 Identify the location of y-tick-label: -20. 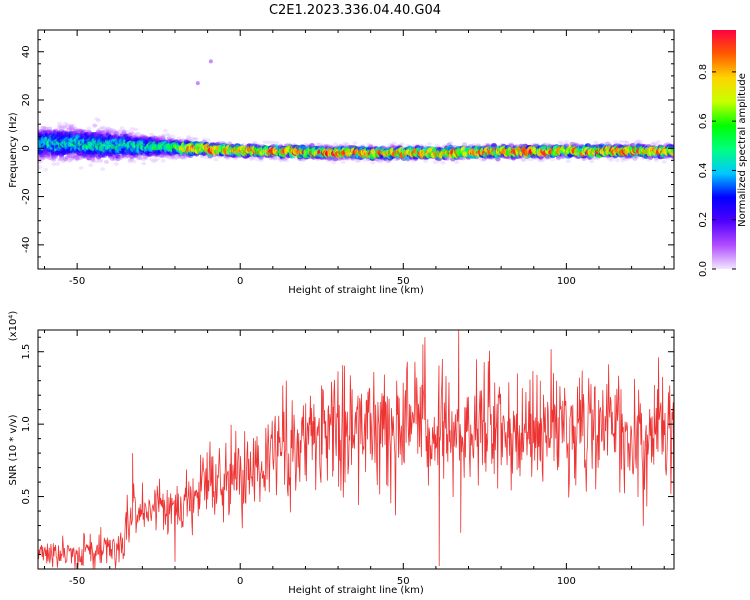
(26, 196).